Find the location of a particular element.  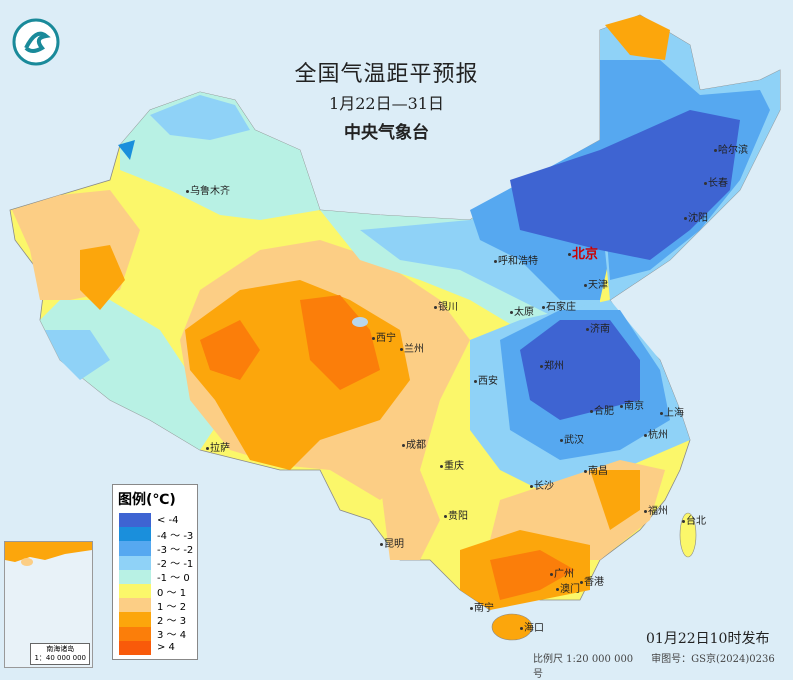

legend-label: -2 ～ -1 is located at coordinates (175, 565).